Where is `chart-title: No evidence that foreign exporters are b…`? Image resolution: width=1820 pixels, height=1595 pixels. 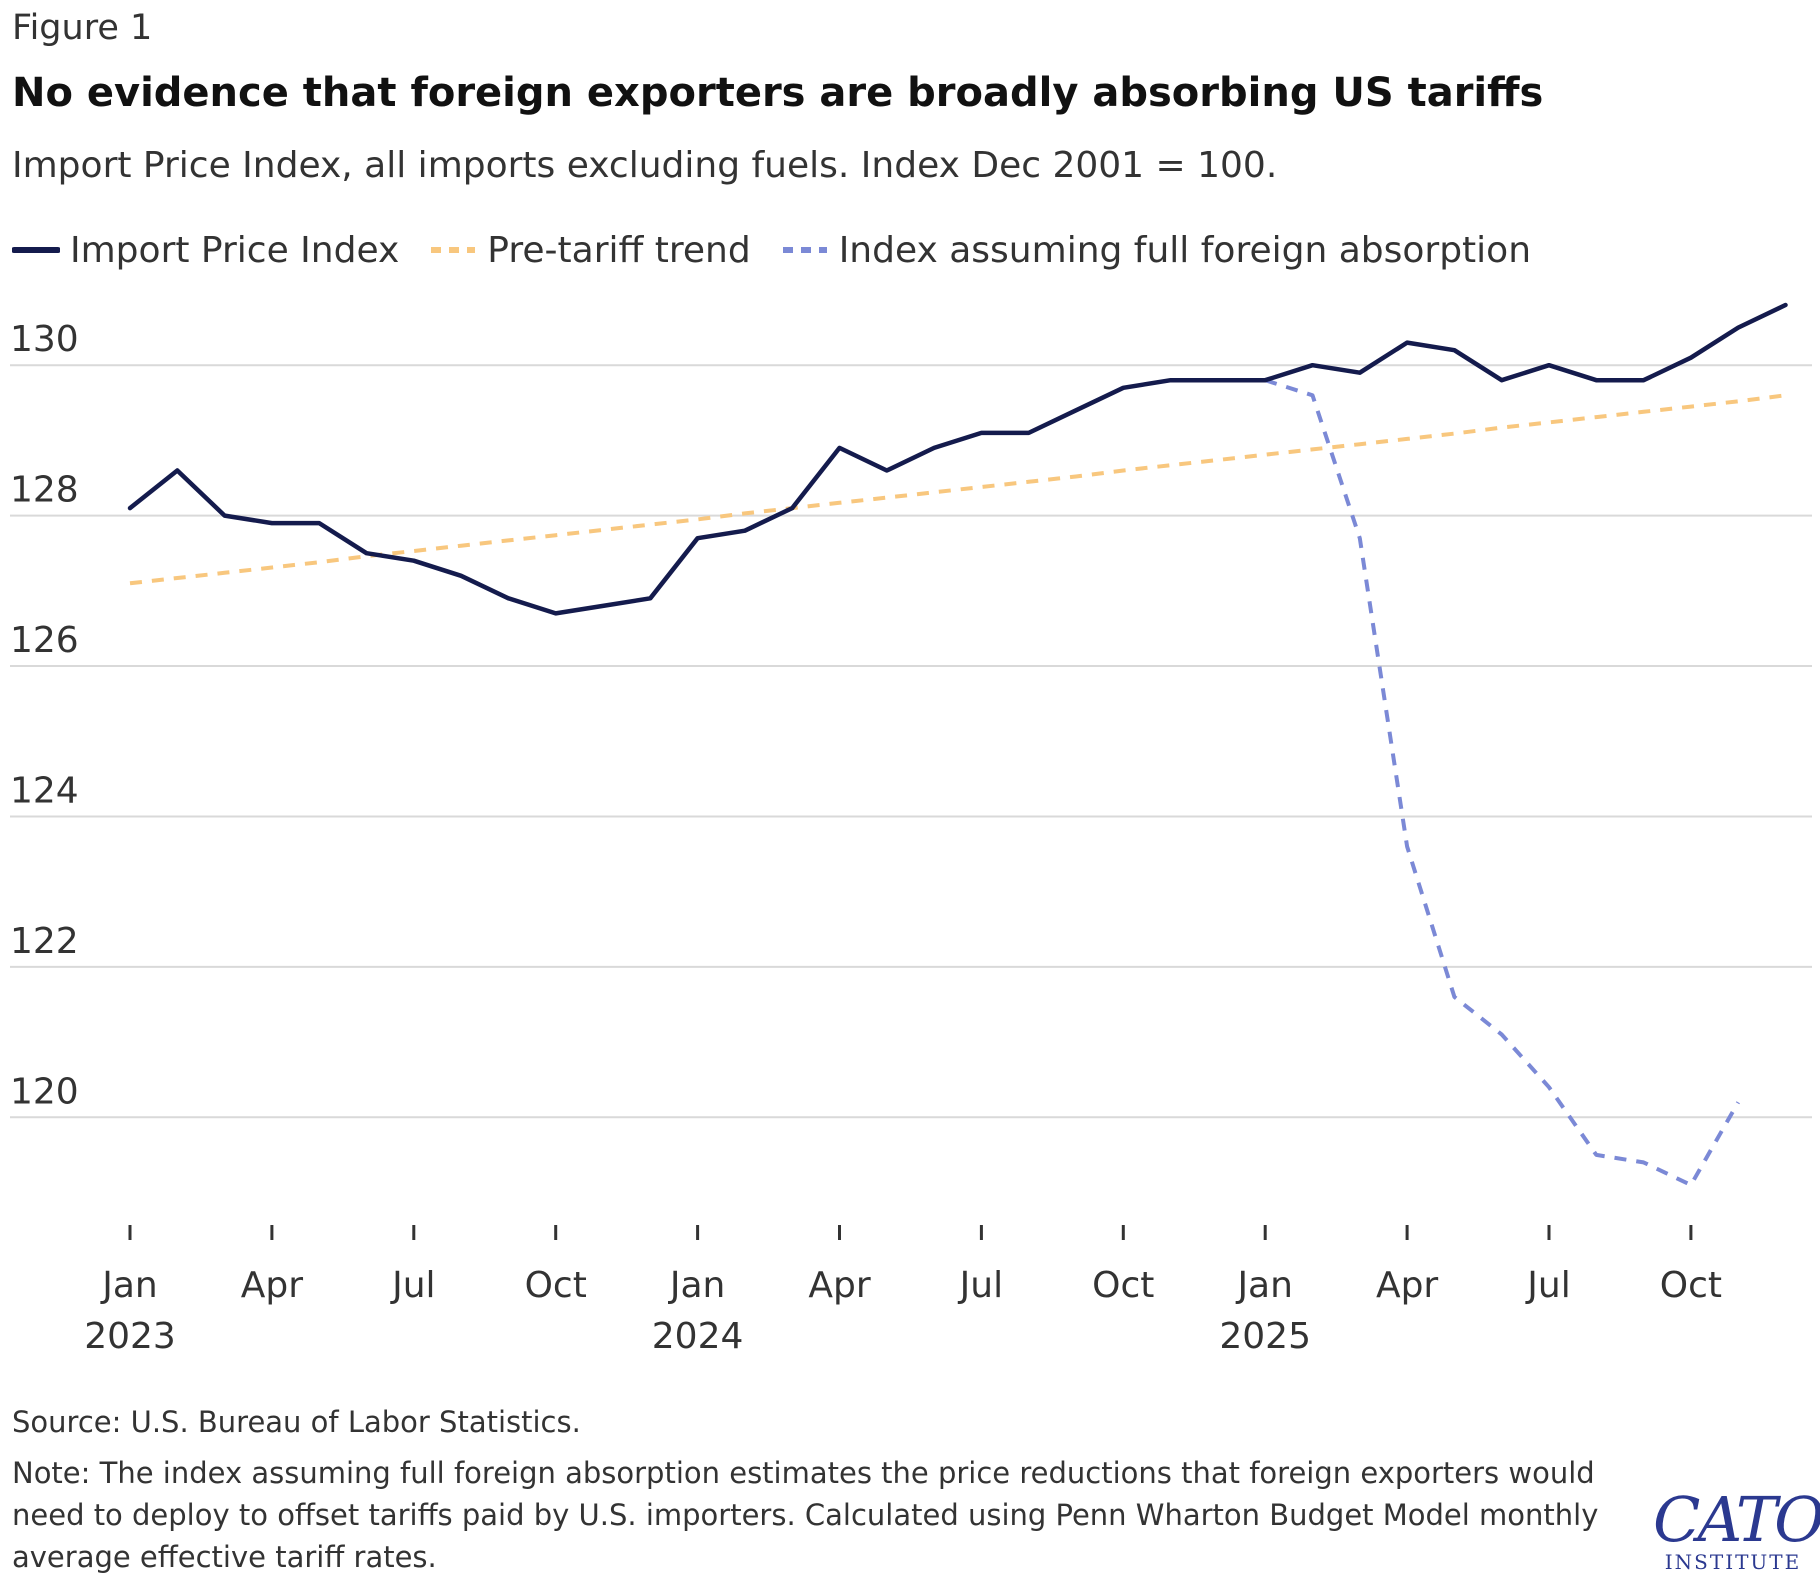
chart-title: No evidence that foreign exporters are b… is located at coordinates (778, 93).